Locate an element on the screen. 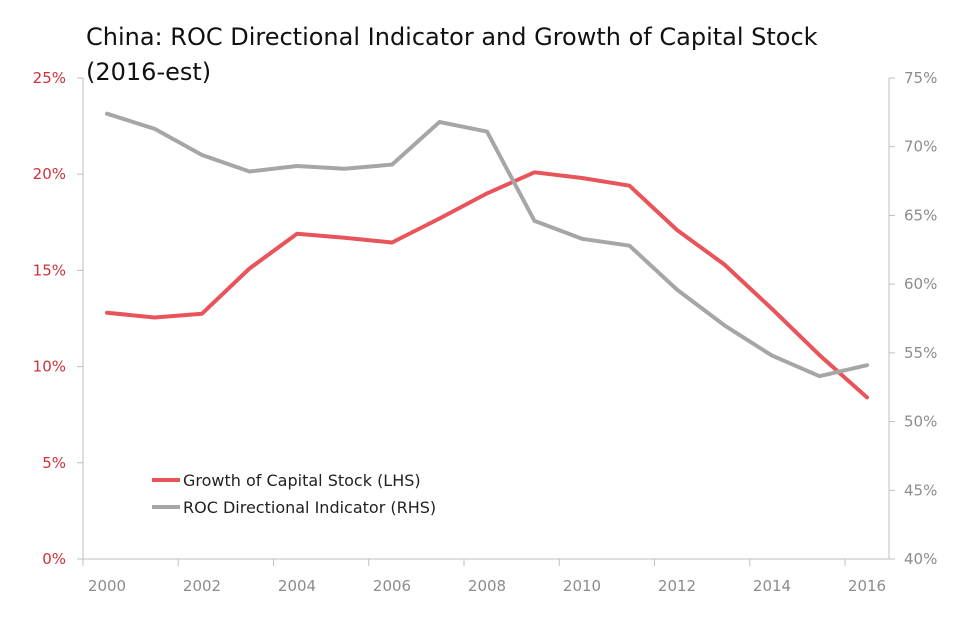 The width and height of the screenshot is (976, 637). right-tick-label: 65% is located at coordinates (920, 215).